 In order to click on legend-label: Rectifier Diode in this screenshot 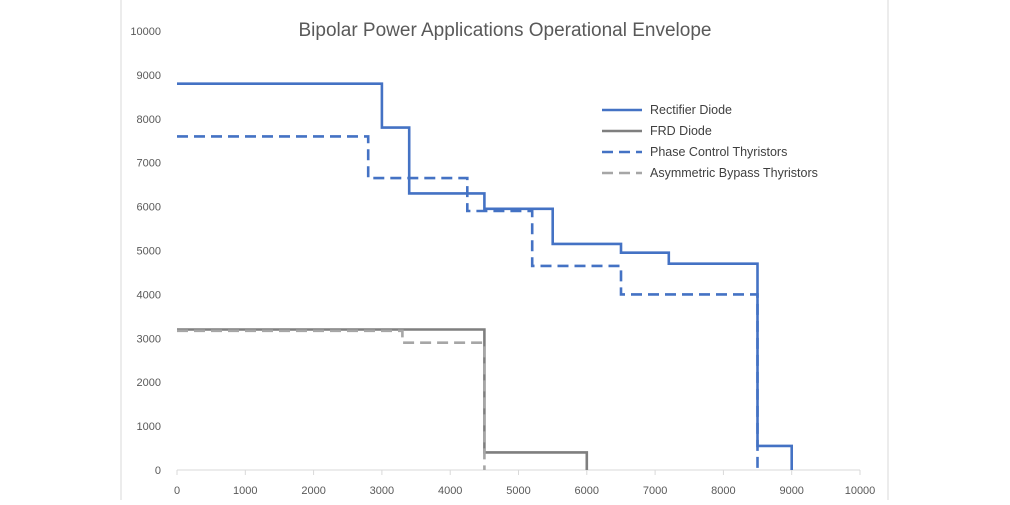, I will do `click(691, 110)`.